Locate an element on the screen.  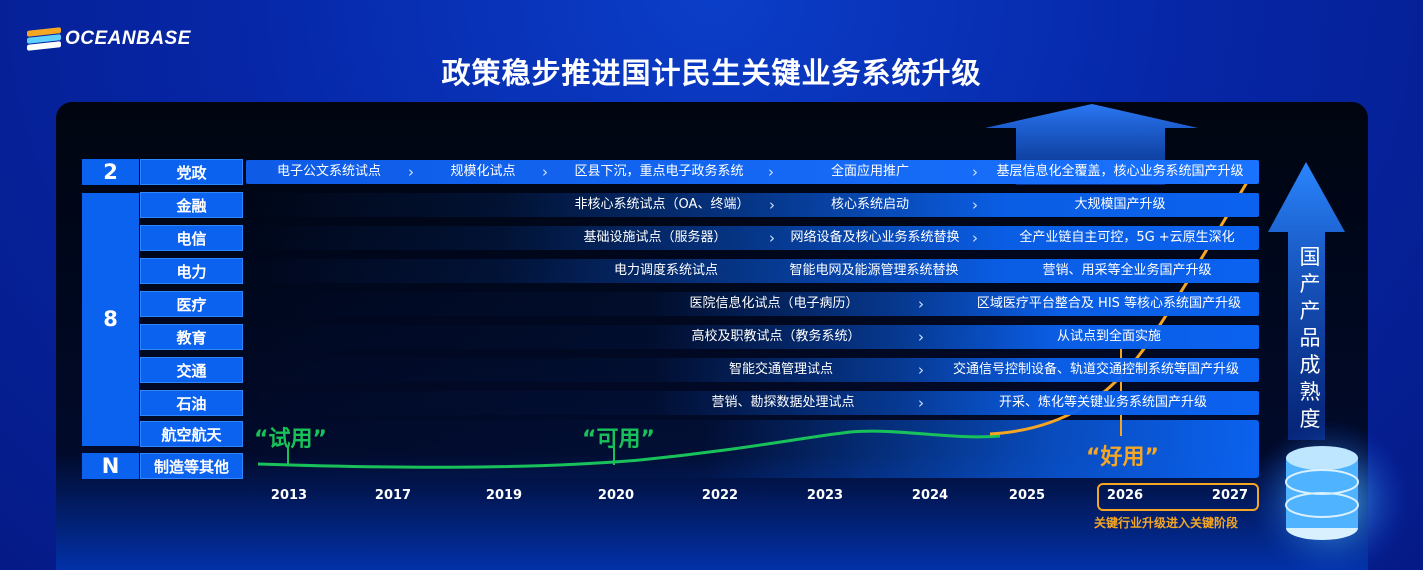
industry-label: 医疗 is located at coordinates (191, 304).